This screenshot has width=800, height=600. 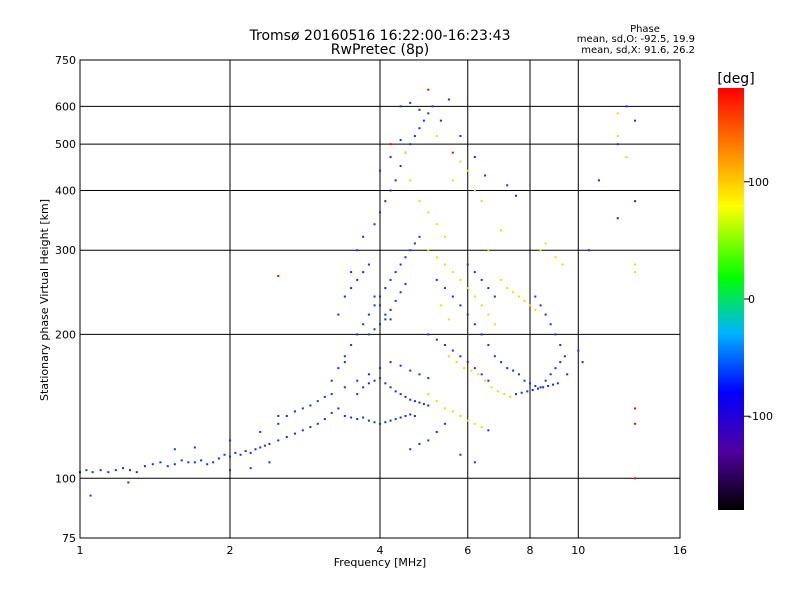 I want to click on y-tick-label: 200, so click(x=65, y=334).